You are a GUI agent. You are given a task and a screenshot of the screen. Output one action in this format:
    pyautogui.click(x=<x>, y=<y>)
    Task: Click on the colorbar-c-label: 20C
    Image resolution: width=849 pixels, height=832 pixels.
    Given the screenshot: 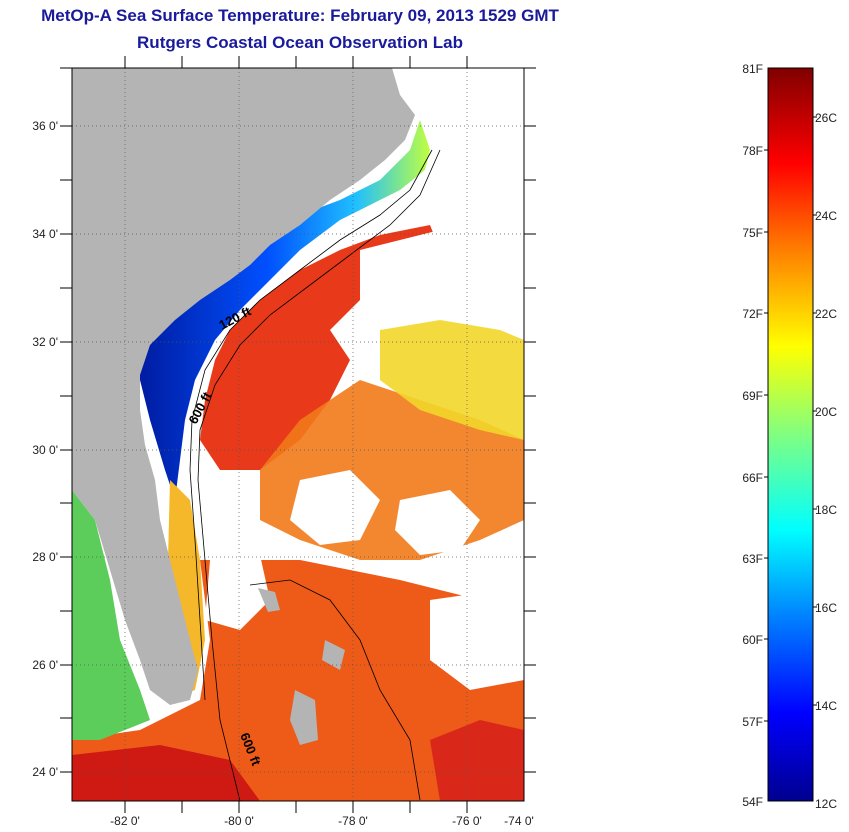 What is the action you would take?
    pyautogui.click(x=826, y=412)
    